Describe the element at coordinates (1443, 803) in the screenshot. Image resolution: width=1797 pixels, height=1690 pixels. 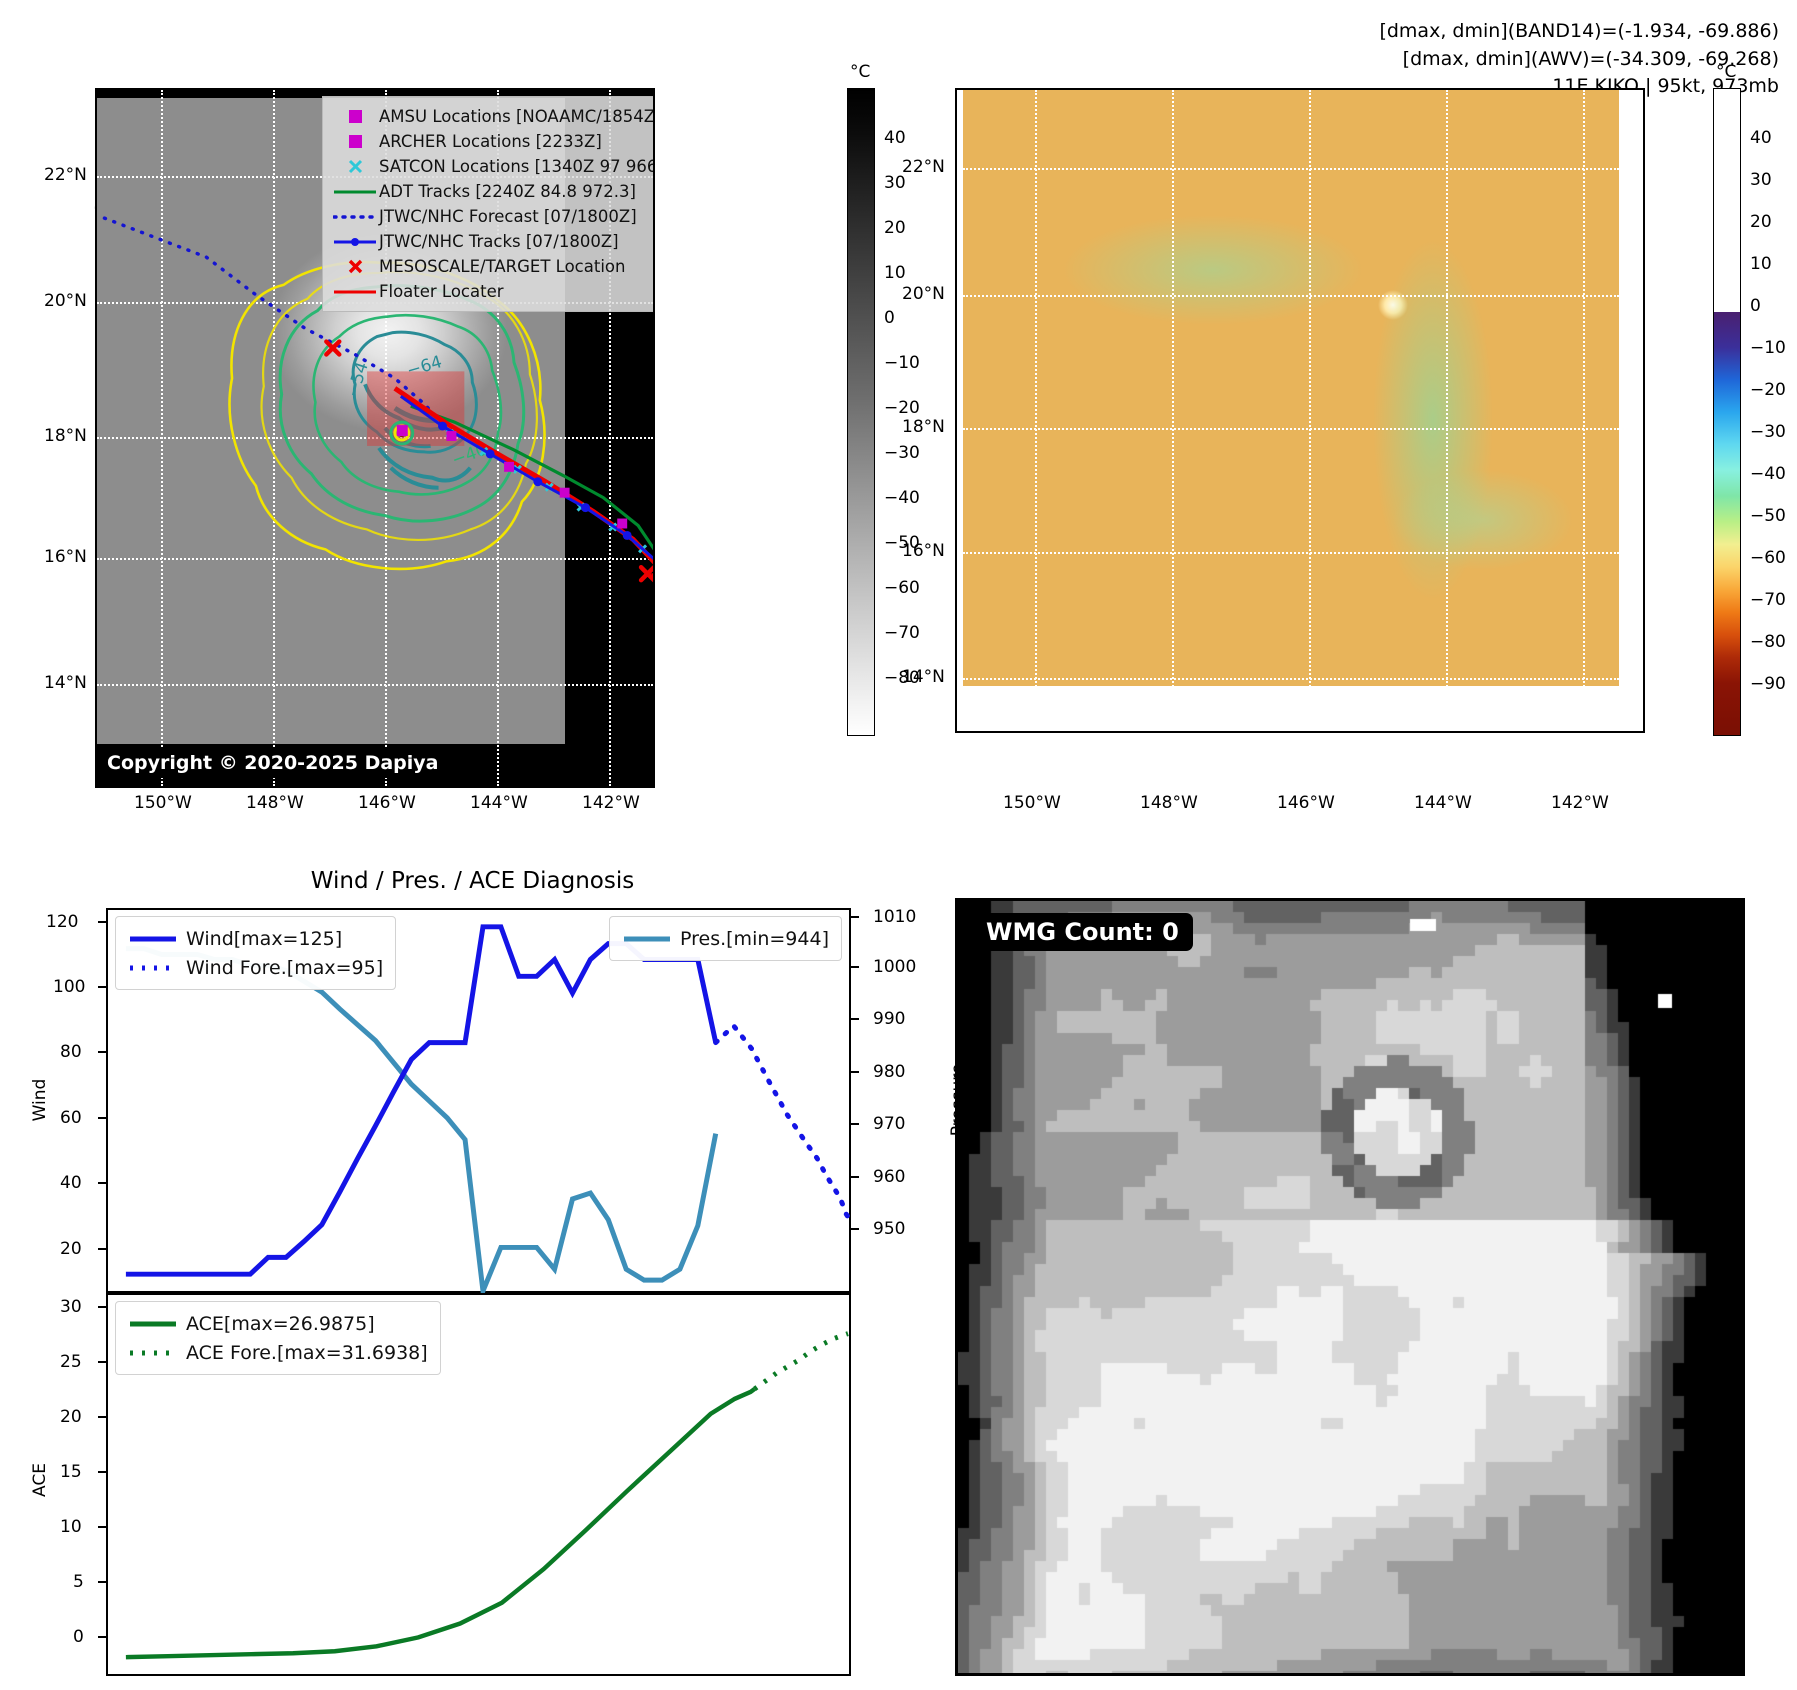
I see `awv-lon-tick: 144°W` at that location.